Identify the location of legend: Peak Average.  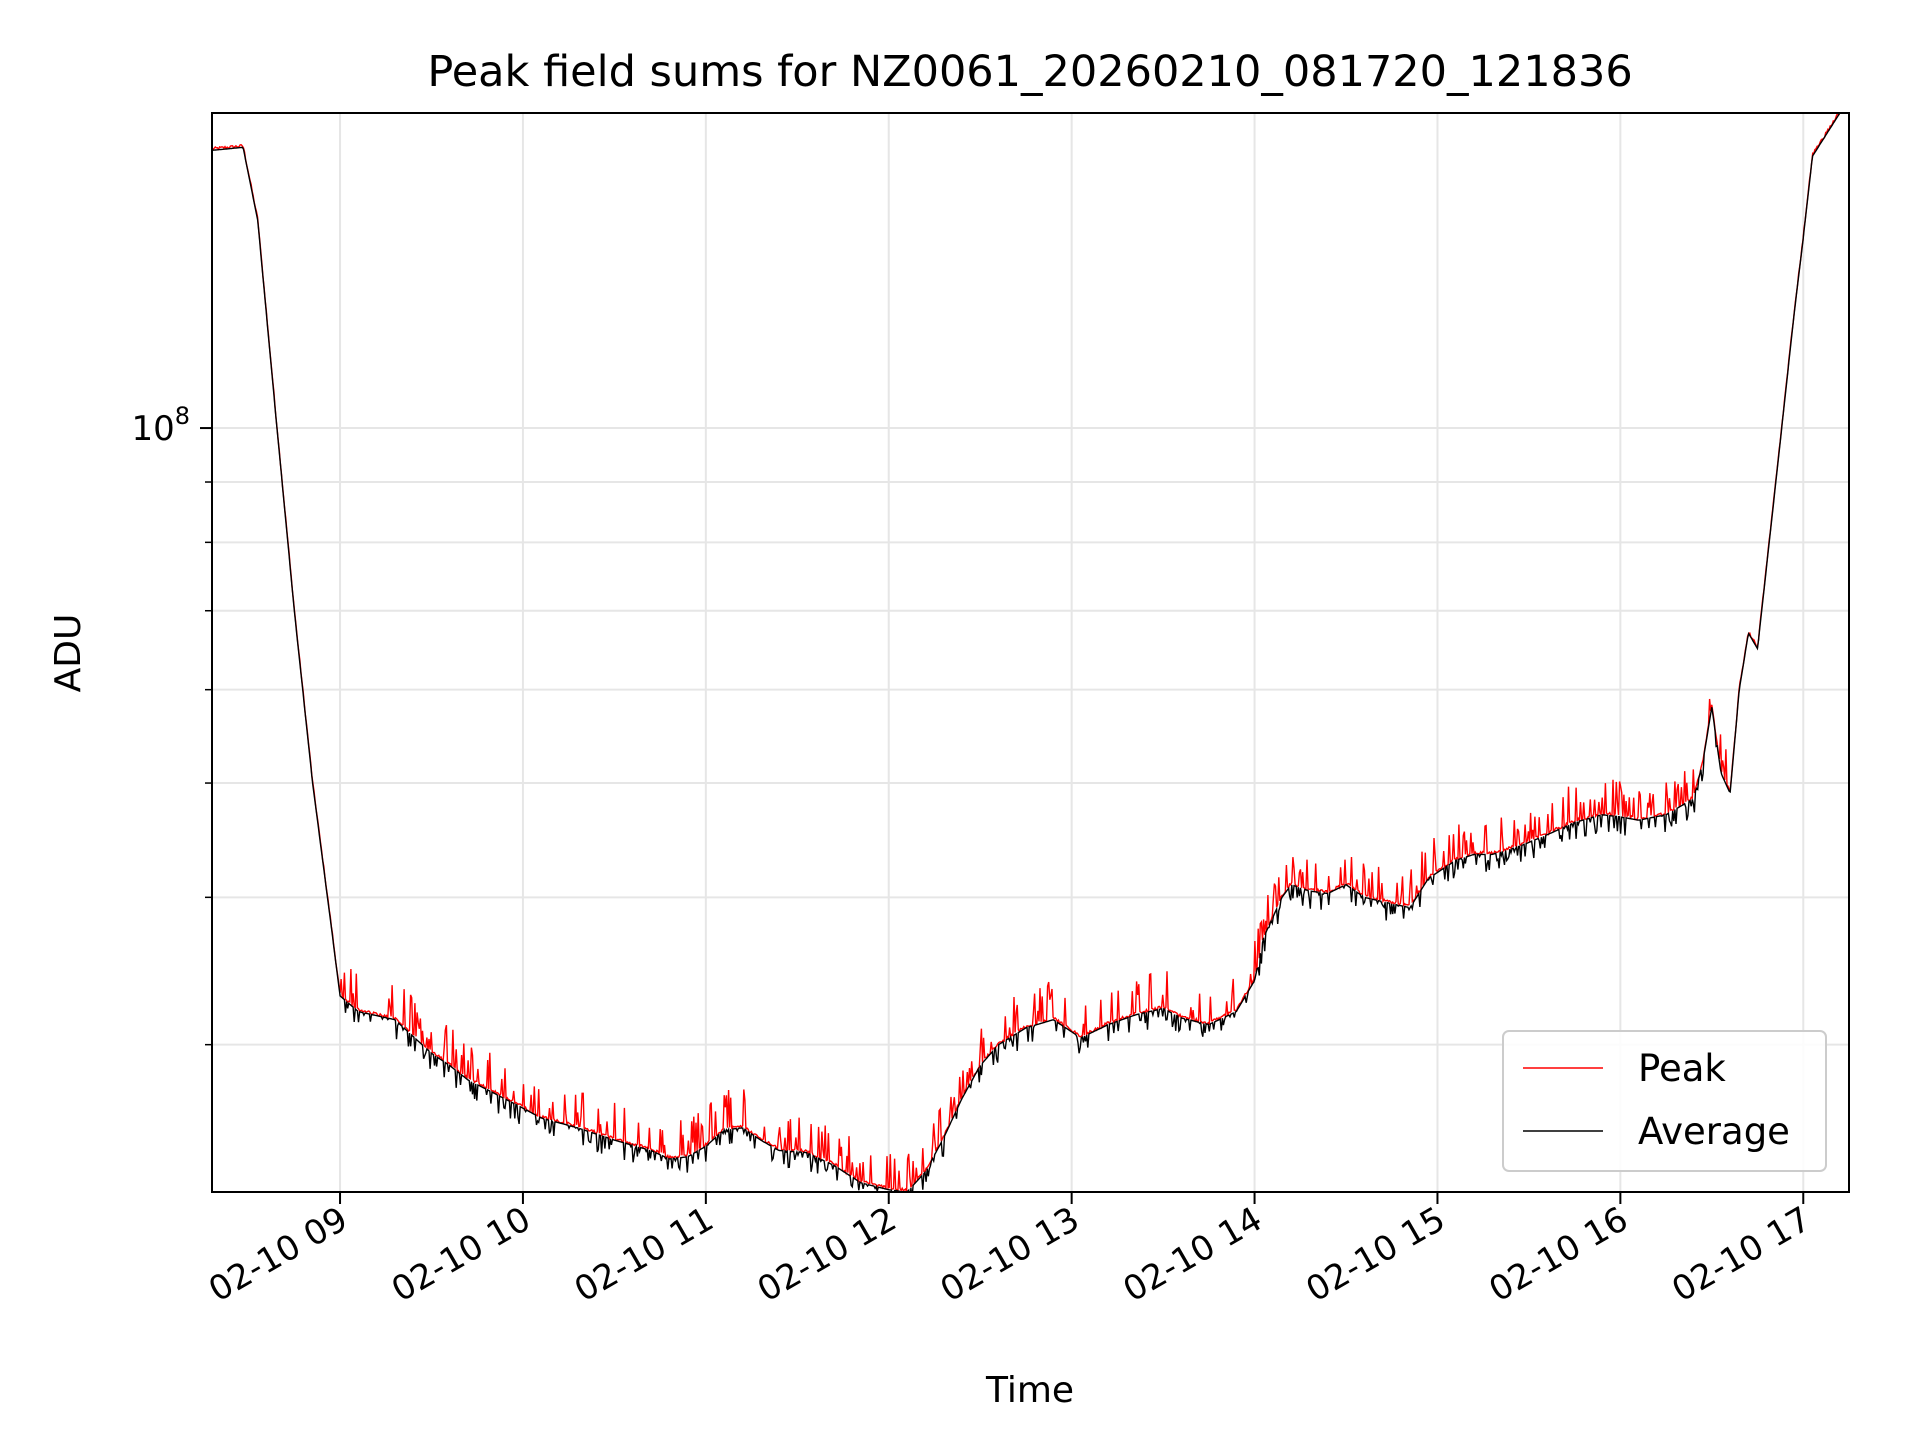
(1664, 1101).